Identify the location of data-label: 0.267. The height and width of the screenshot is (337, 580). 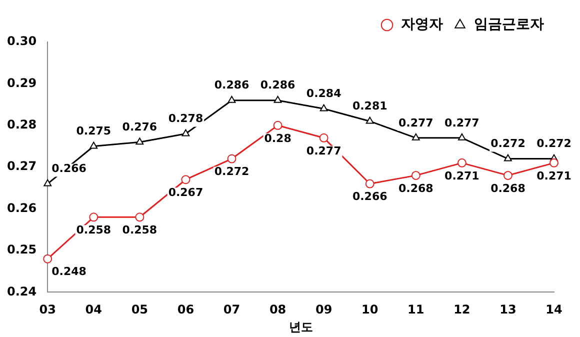
(186, 192).